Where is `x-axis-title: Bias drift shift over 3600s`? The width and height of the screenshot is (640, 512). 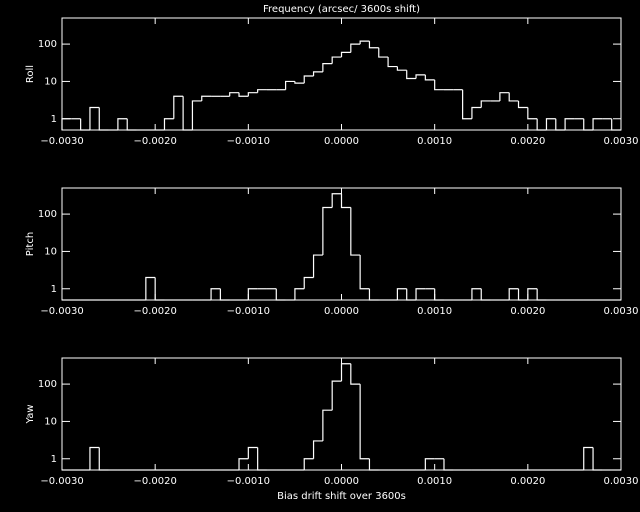 x-axis-title: Bias drift shift over 3600s is located at coordinates (341, 496).